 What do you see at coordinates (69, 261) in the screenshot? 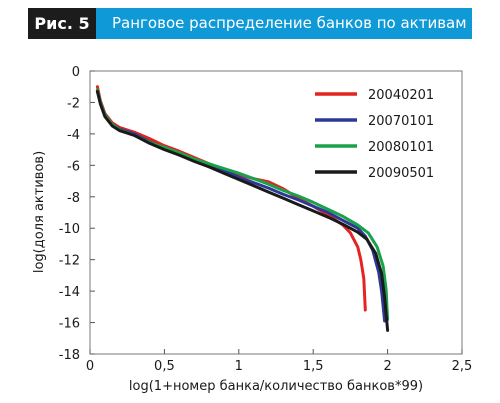
I see `y-tick-label: -12` at bounding box center [69, 261].